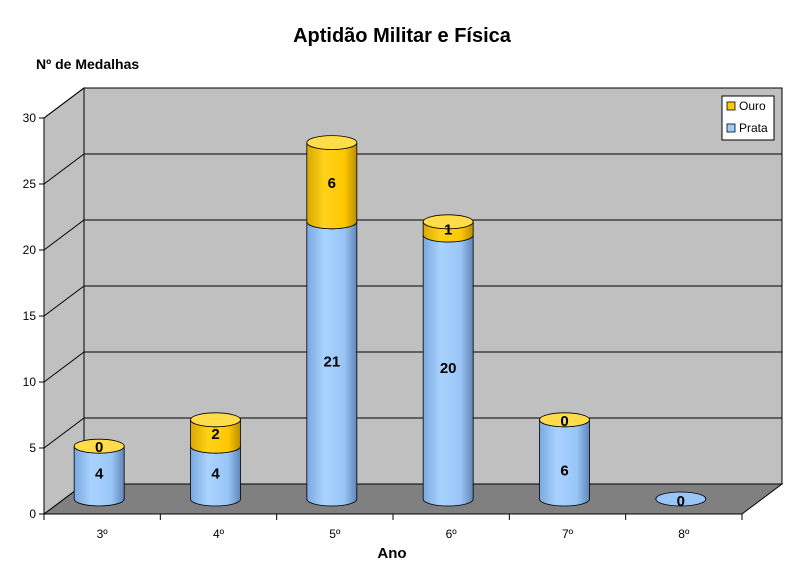  Describe the element at coordinates (103, 534) in the screenshot. I see `x-tick-label: 3º` at that location.